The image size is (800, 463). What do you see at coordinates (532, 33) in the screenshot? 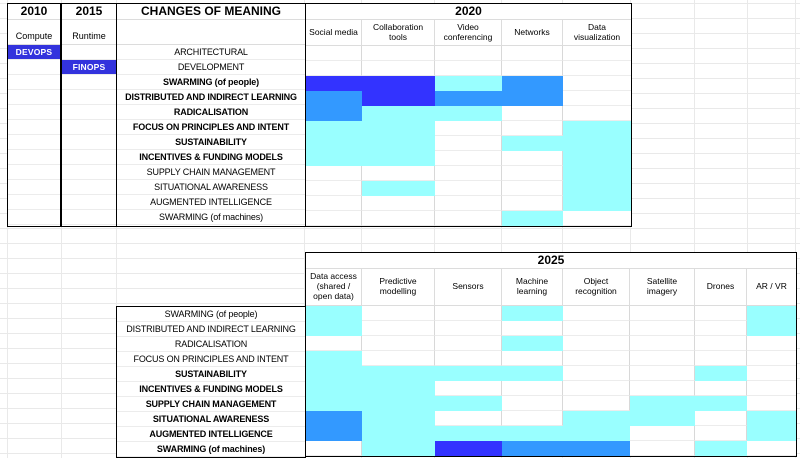
I see `column-header: Networks` at bounding box center [532, 33].